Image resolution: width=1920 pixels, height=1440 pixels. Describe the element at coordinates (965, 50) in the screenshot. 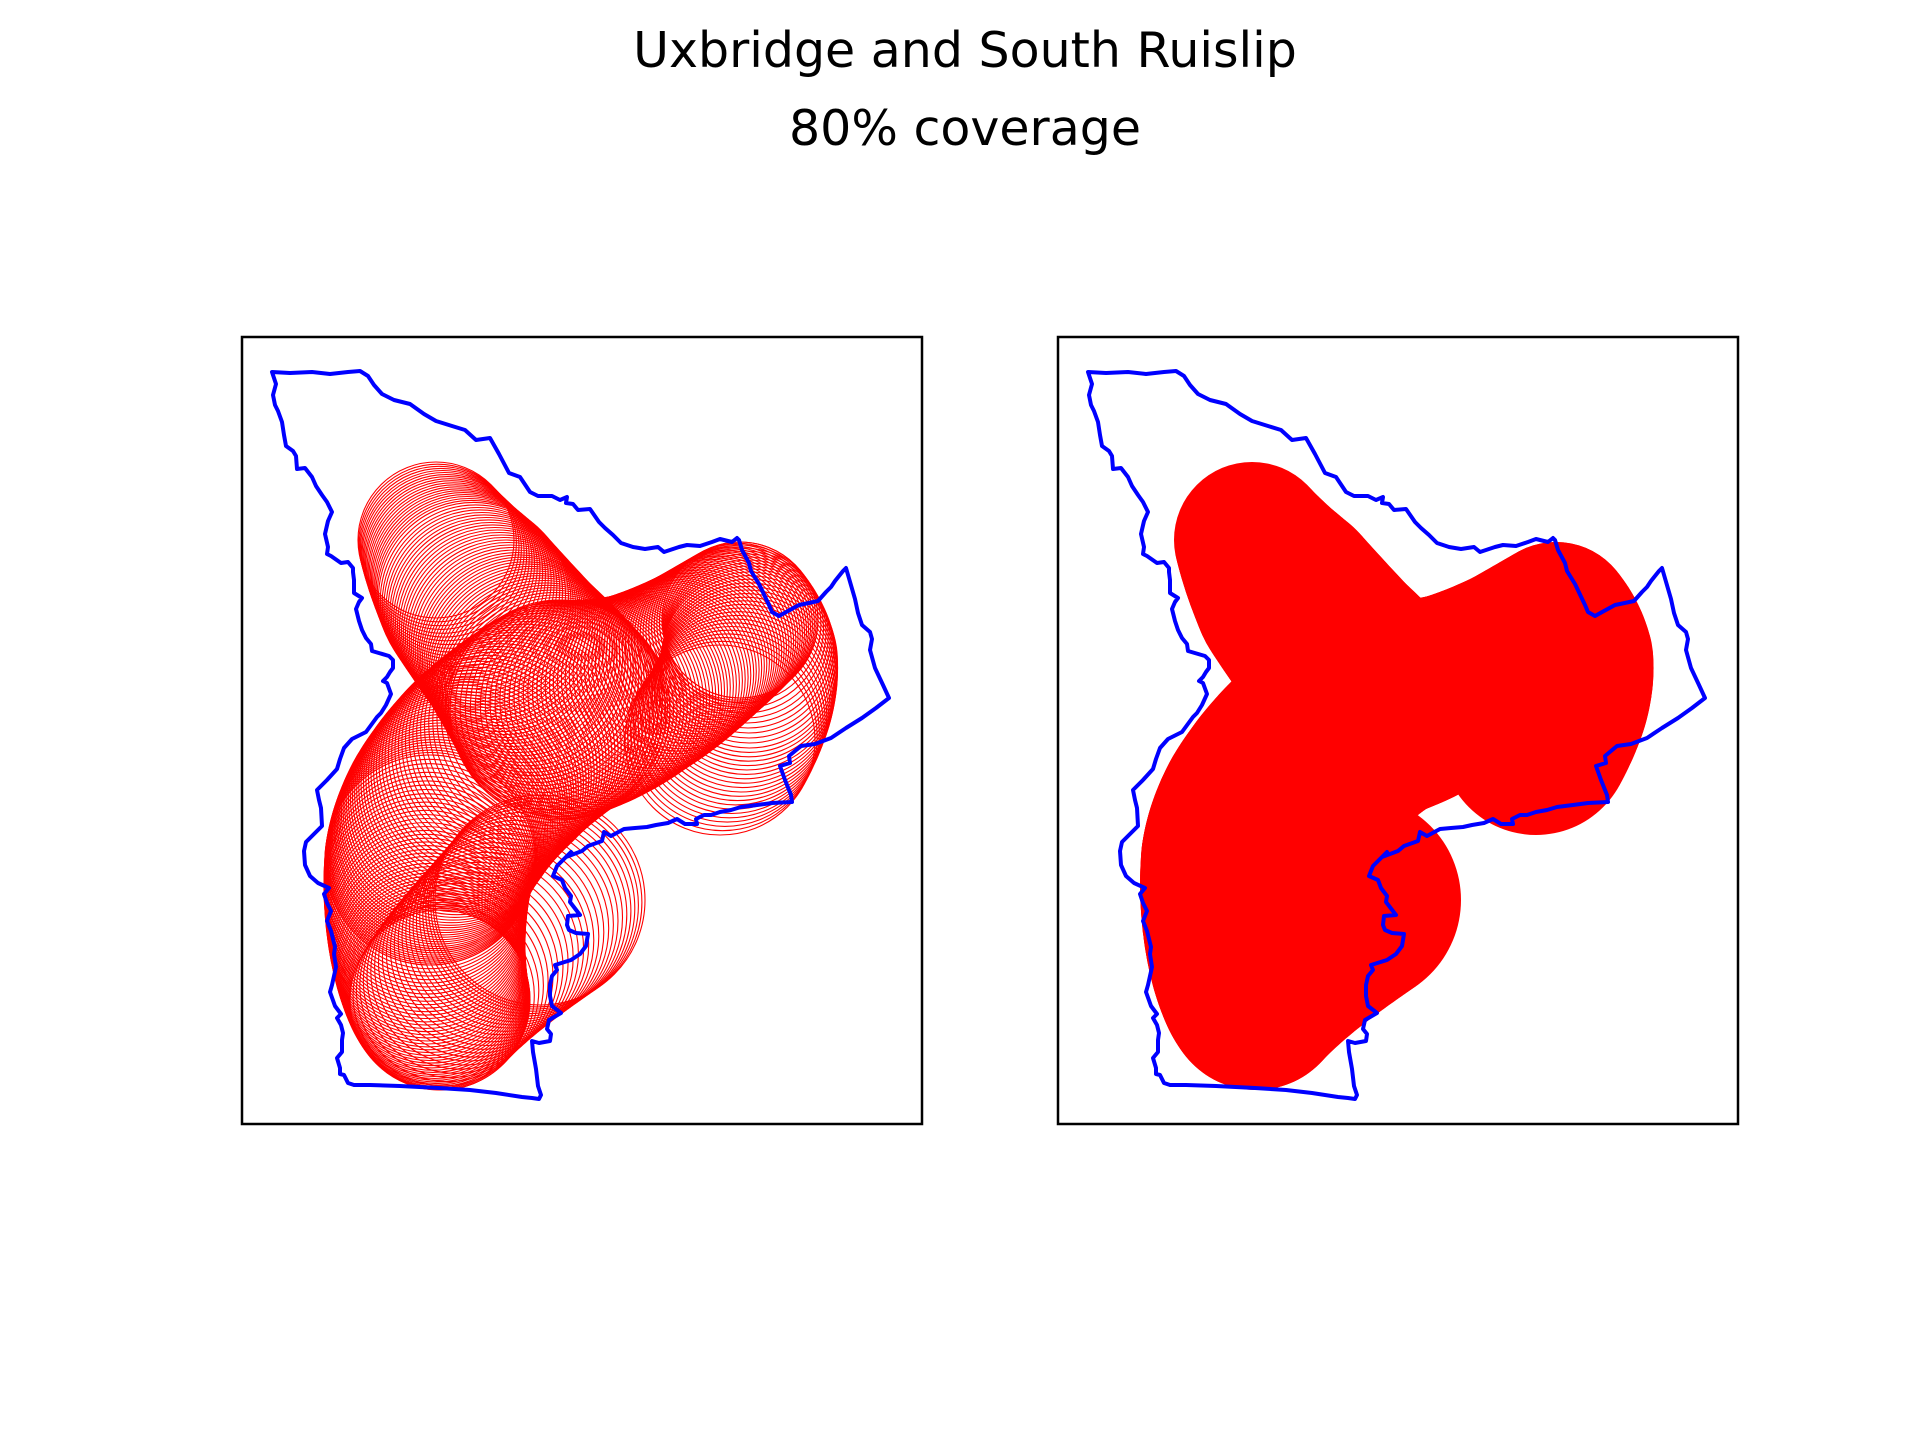

I see `figure-title: Uxbridge and South Ruislip` at that location.